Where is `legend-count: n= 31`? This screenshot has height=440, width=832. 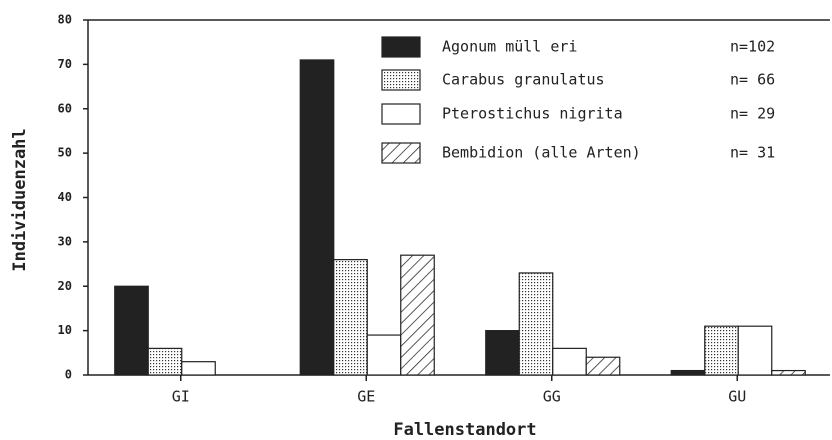
legend-count: n= 31 is located at coordinates (752, 153).